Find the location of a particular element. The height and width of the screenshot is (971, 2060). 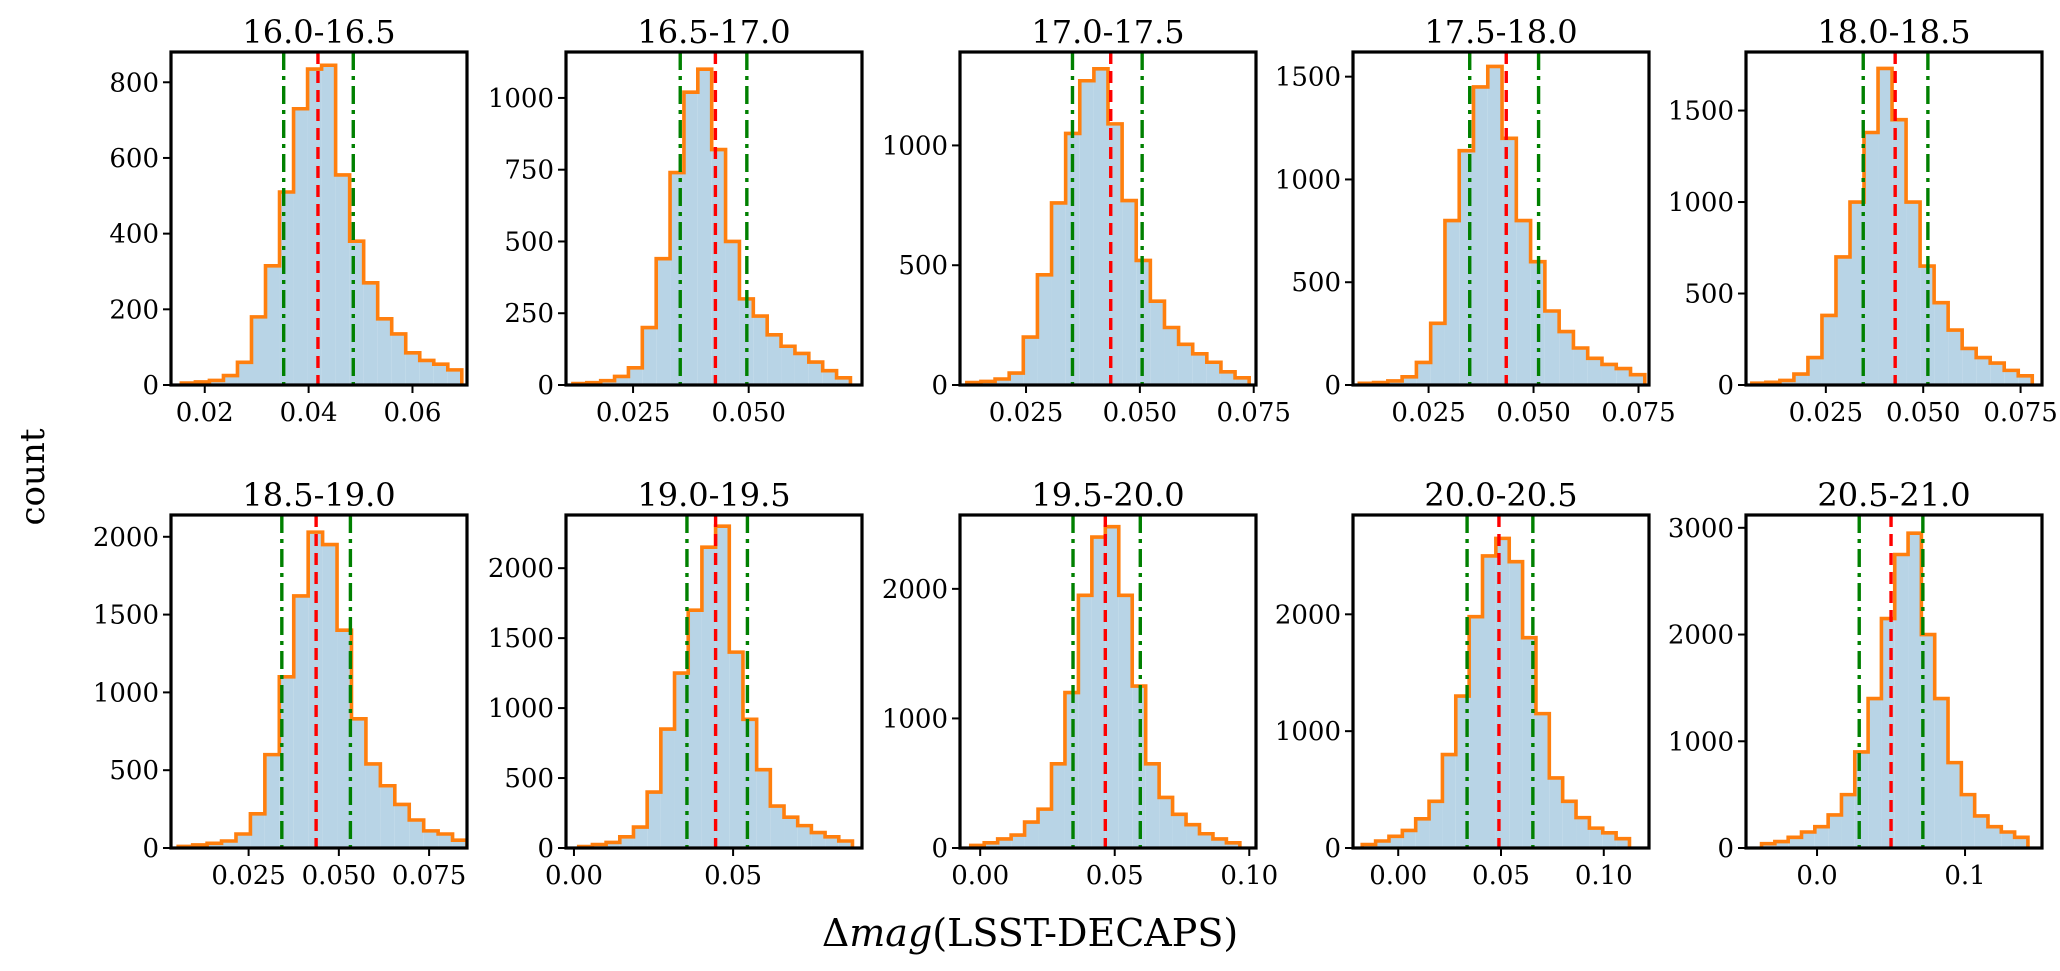

y-tick-label: 200 is located at coordinates (134, 310).